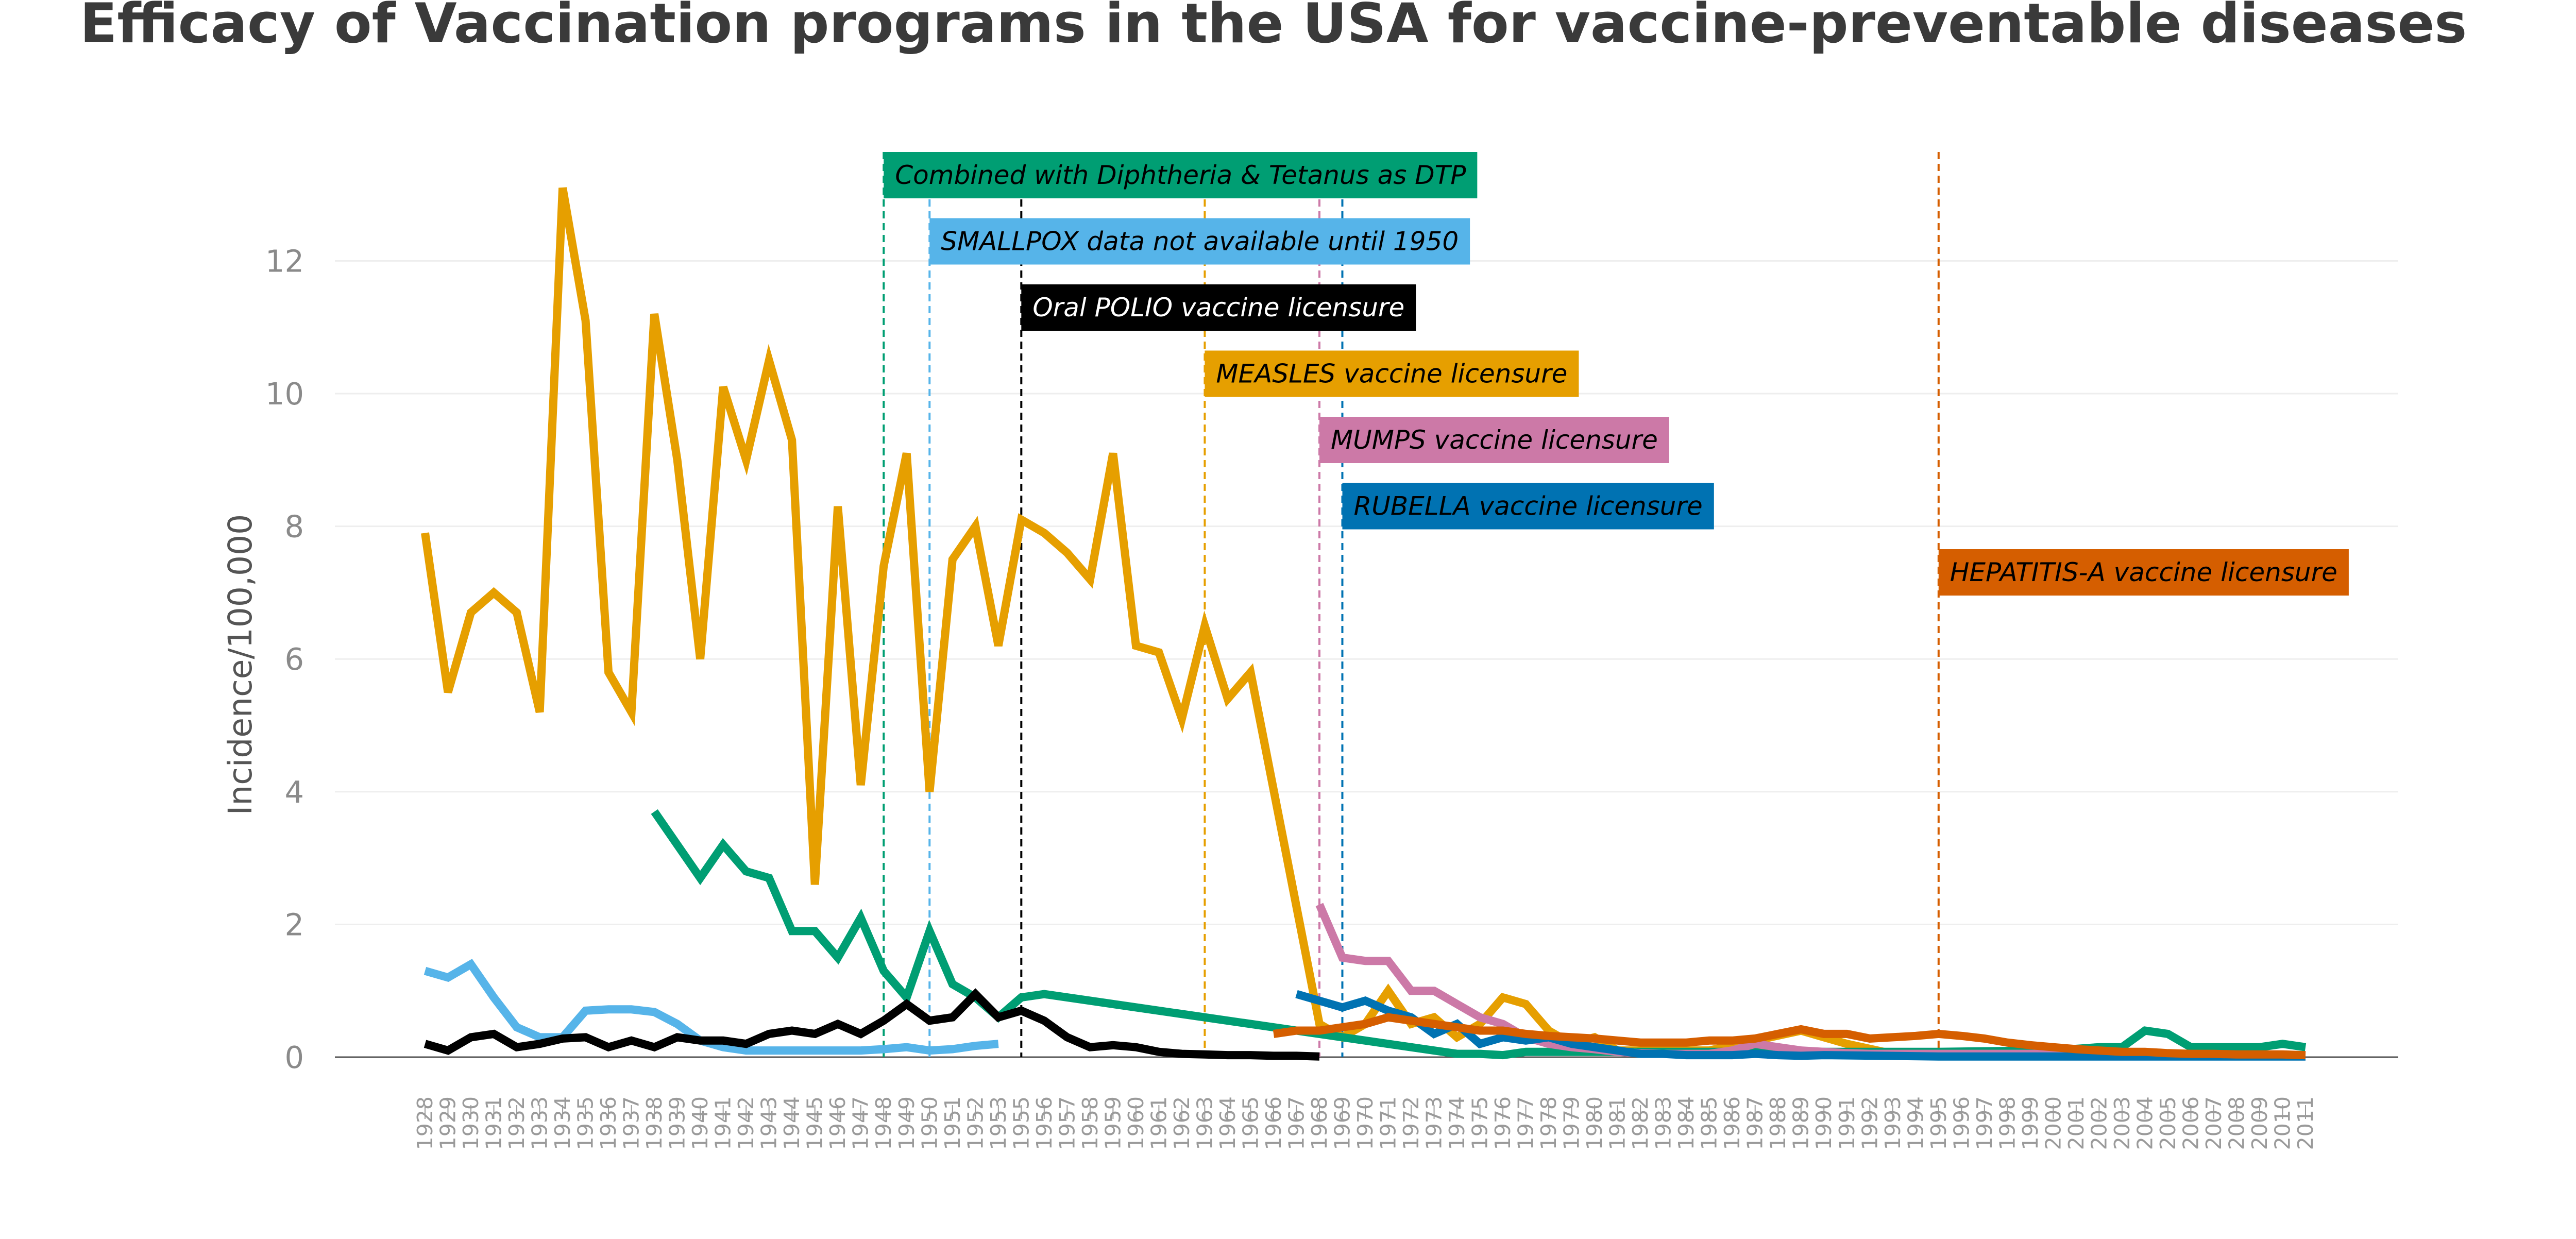 This screenshot has width=2576, height=1239. I want to click on x-tick-label: 1944, so click(791, 1123).